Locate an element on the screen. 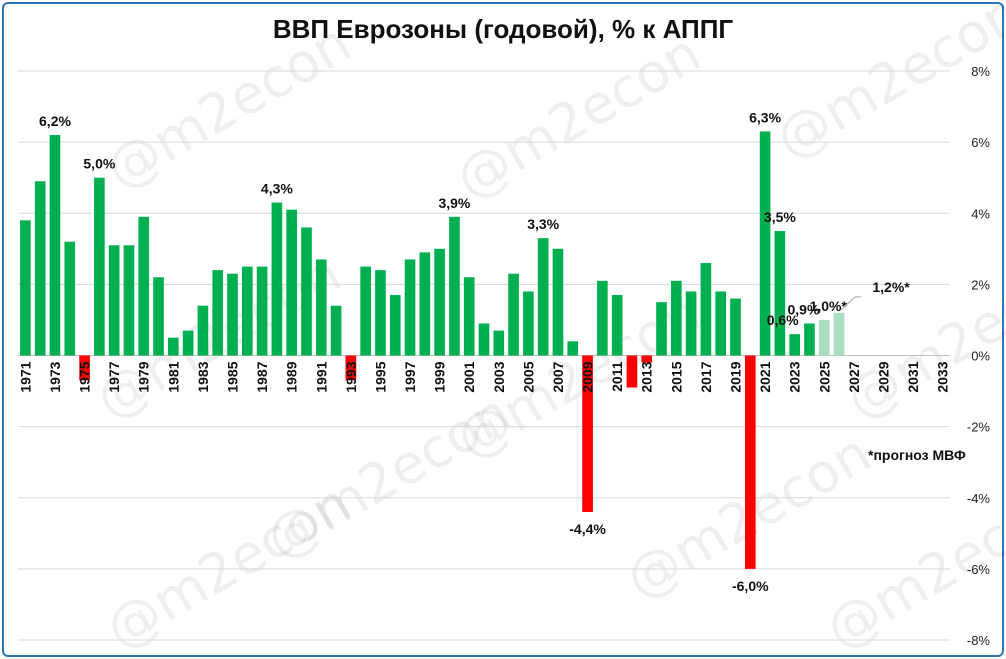 Image resolution: width=1006 pixels, height=659 pixels. bar-1996 is located at coordinates (395, 325).